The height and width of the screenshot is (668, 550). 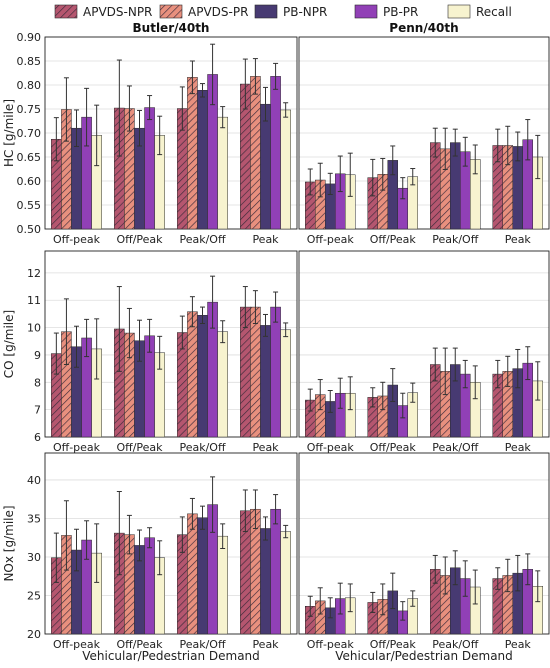 I want to click on legend: APVDS-NPR APVDS-PR PB-NPR PB-PR Recall, so click(x=283, y=11).